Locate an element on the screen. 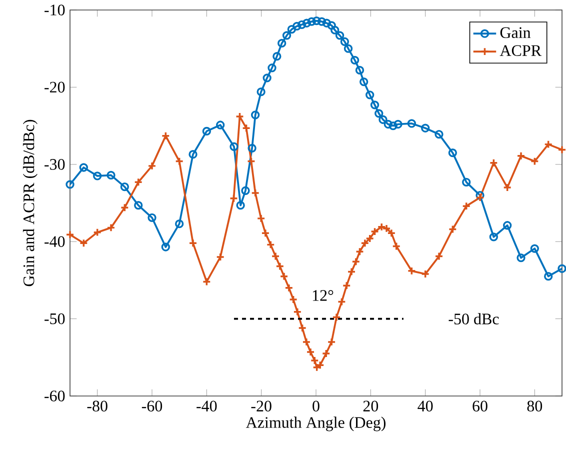 The width and height of the screenshot is (566, 459). y-axis-title: Gain and ACPR (dB/dBc) is located at coordinates (30, 203).